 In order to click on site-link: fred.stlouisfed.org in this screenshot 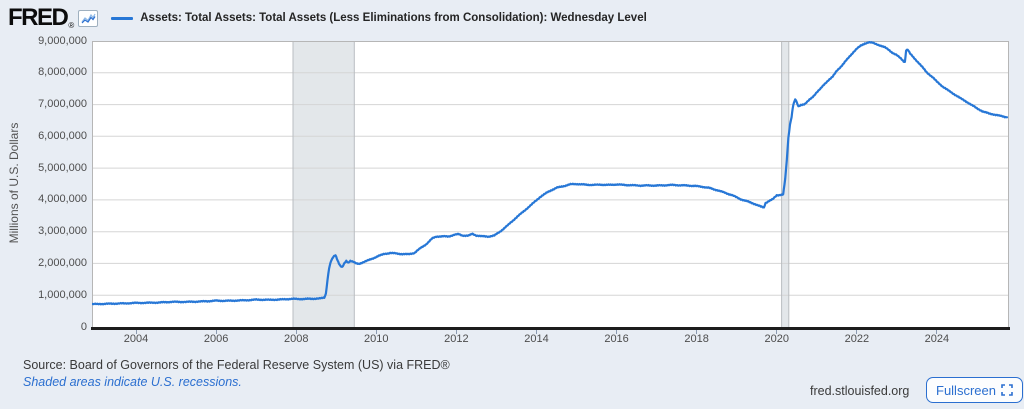, I will do `click(860, 391)`.